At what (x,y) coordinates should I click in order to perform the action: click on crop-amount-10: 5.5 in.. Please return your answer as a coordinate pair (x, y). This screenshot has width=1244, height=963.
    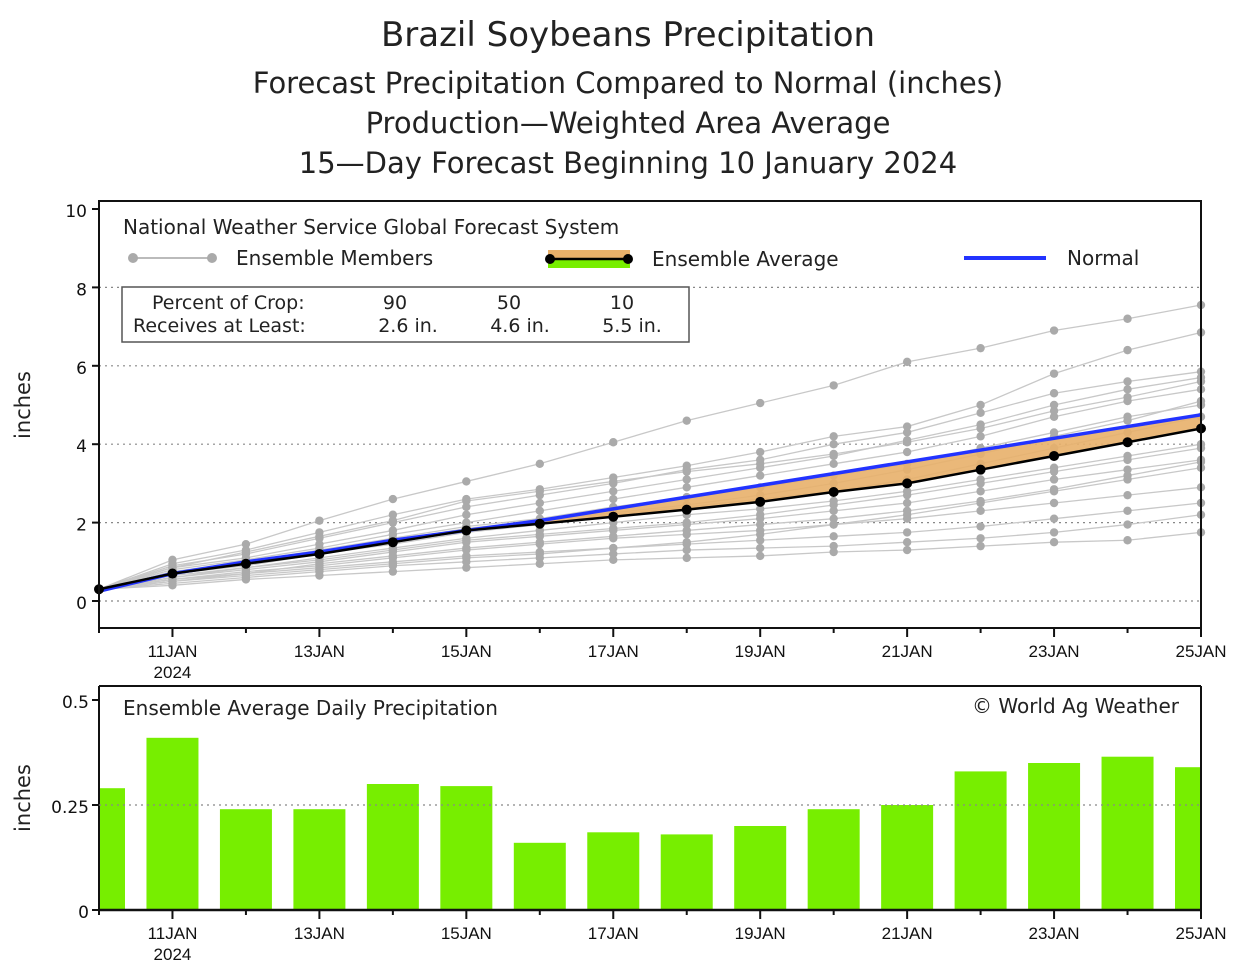
    Looking at the image, I should click on (632, 326).